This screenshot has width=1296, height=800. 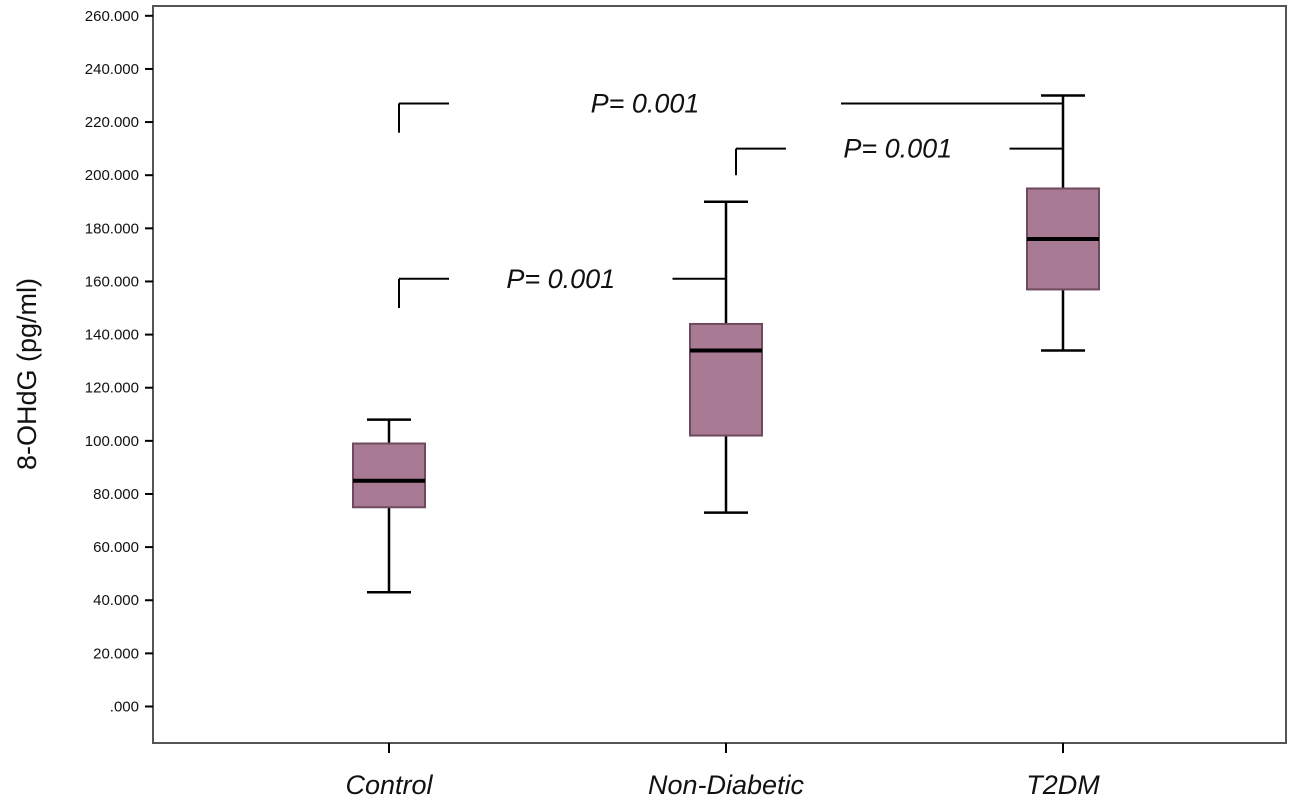 What do you see at coordinates (112, 175) in the screenshot?
I see `y-tick-label: 200.000` at bounding box center [112, 175].